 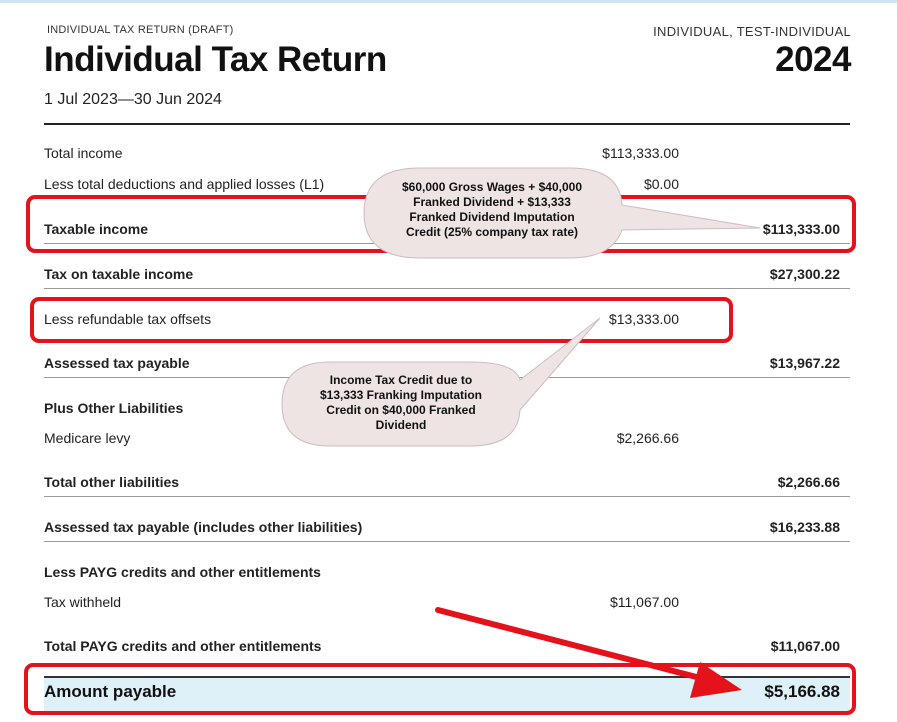 What do you see at coordinates (117, 363) in the screenshot?
I see `row-label: Assessed tax payable` at bounding box center [117, 363].